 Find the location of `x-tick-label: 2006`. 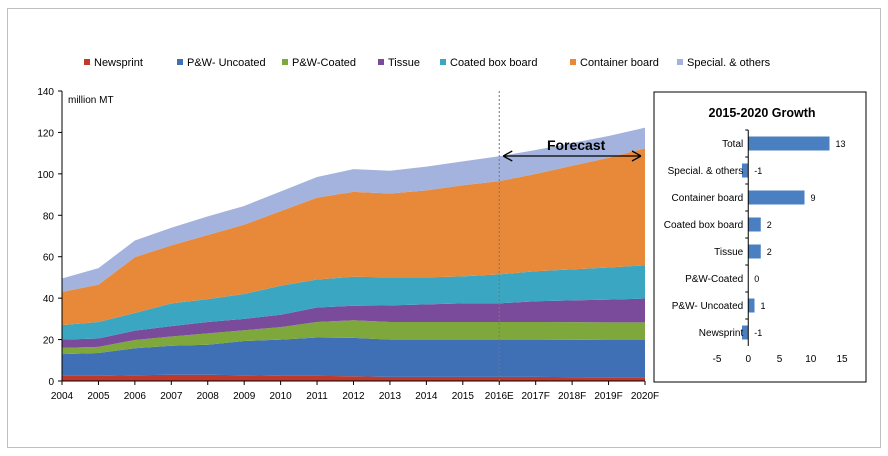

x-tick-label: 2006 is located at coordinates (135, 396).